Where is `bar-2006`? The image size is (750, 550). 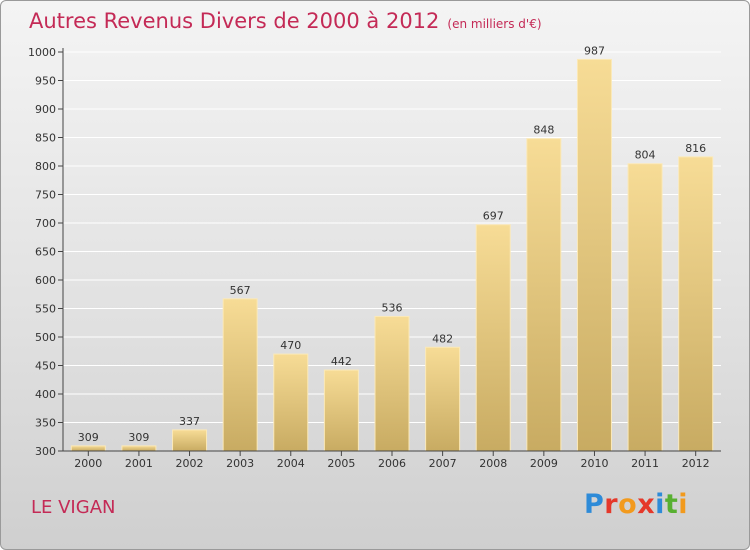 bar-2006 is located at coordinates (392, 383).